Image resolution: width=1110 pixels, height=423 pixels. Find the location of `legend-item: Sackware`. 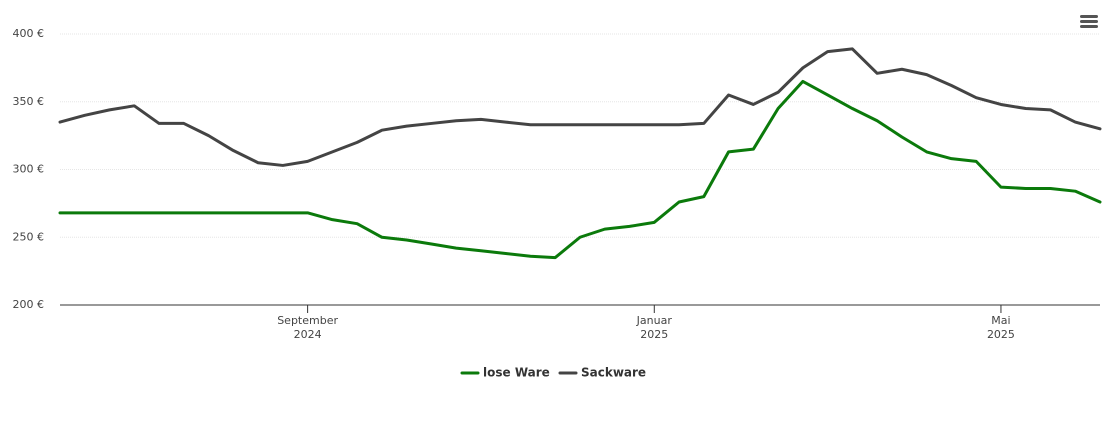

legend-item: Sackware is located at coordinates (602, 373).